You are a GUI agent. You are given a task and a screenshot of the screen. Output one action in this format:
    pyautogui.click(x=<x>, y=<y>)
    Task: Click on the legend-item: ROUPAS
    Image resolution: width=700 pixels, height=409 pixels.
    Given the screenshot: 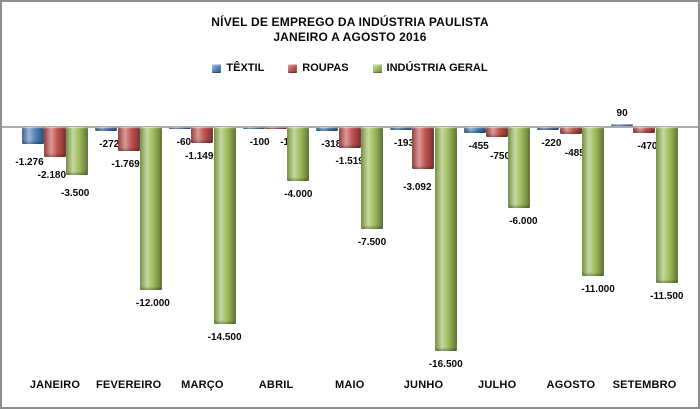 What is the action you would take?
    pyautogui.click(x=318, y=68)
    